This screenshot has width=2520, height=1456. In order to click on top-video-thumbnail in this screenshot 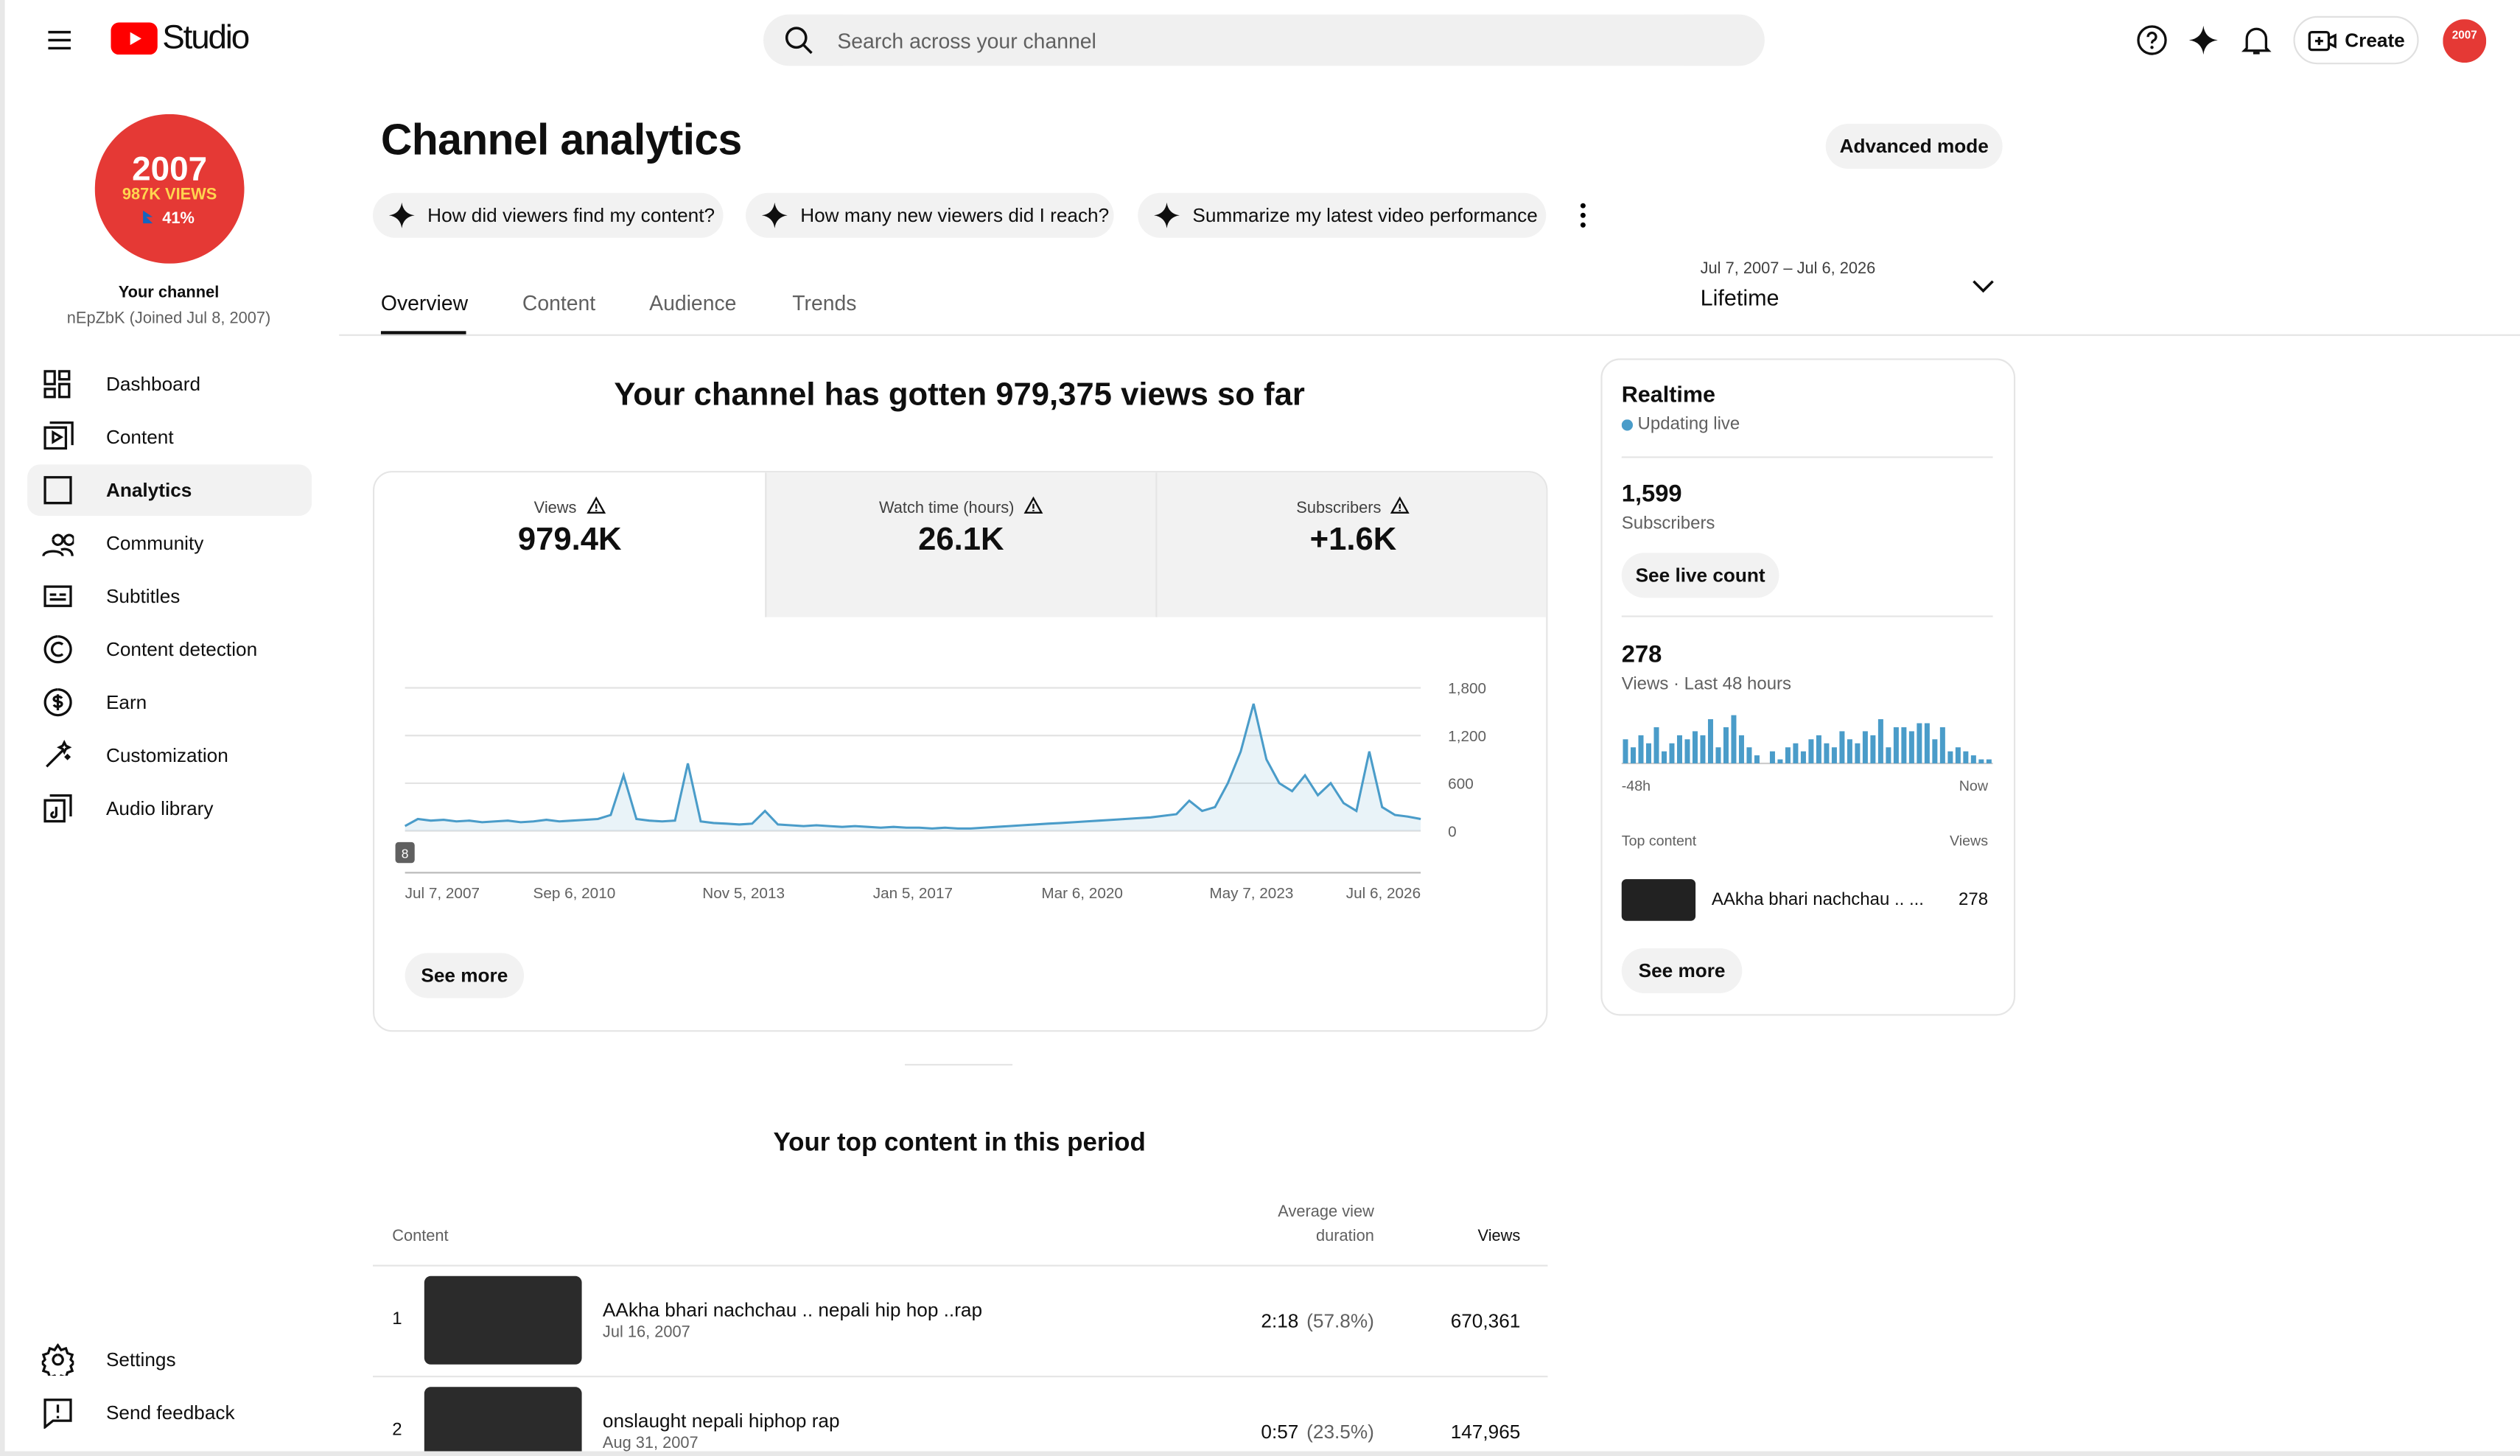, I will do `click(1659, 900)`.